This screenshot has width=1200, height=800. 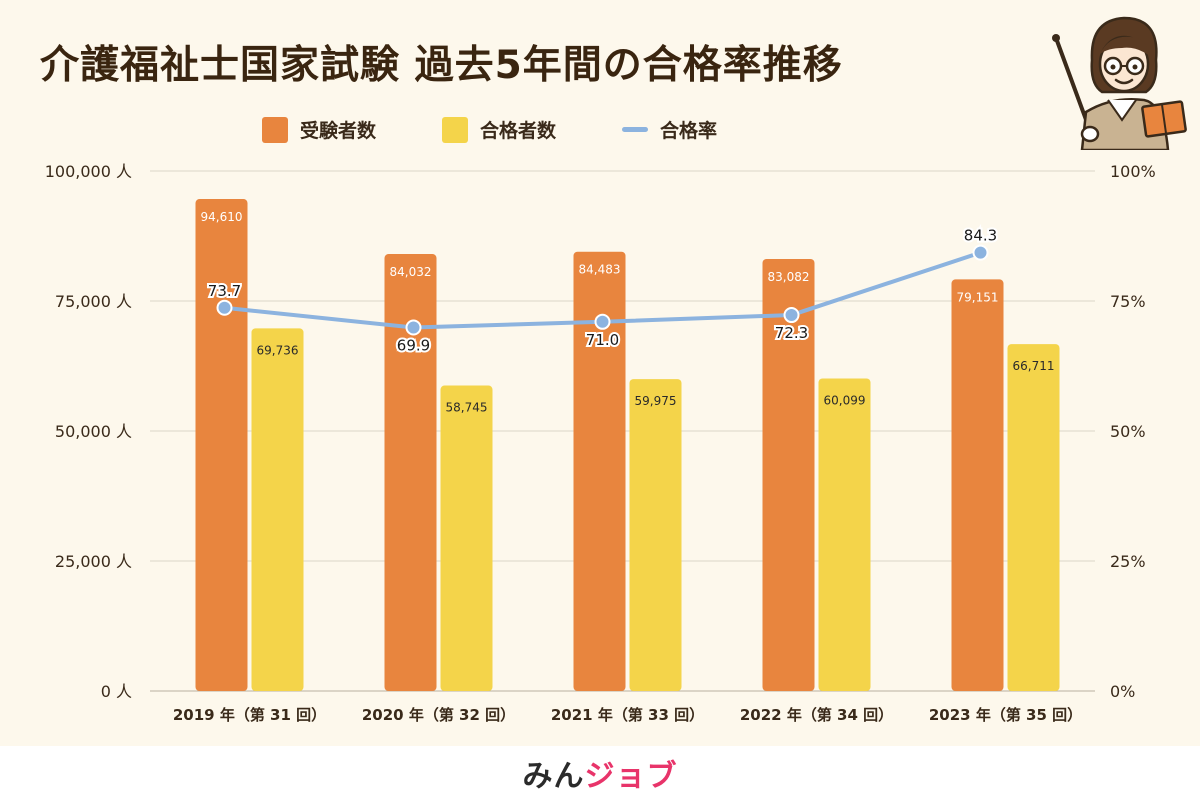 What do you see at coordinates (413, 346) in the screenshot?
I see `rate-label: 69.9` at bounding box center [413, 346].